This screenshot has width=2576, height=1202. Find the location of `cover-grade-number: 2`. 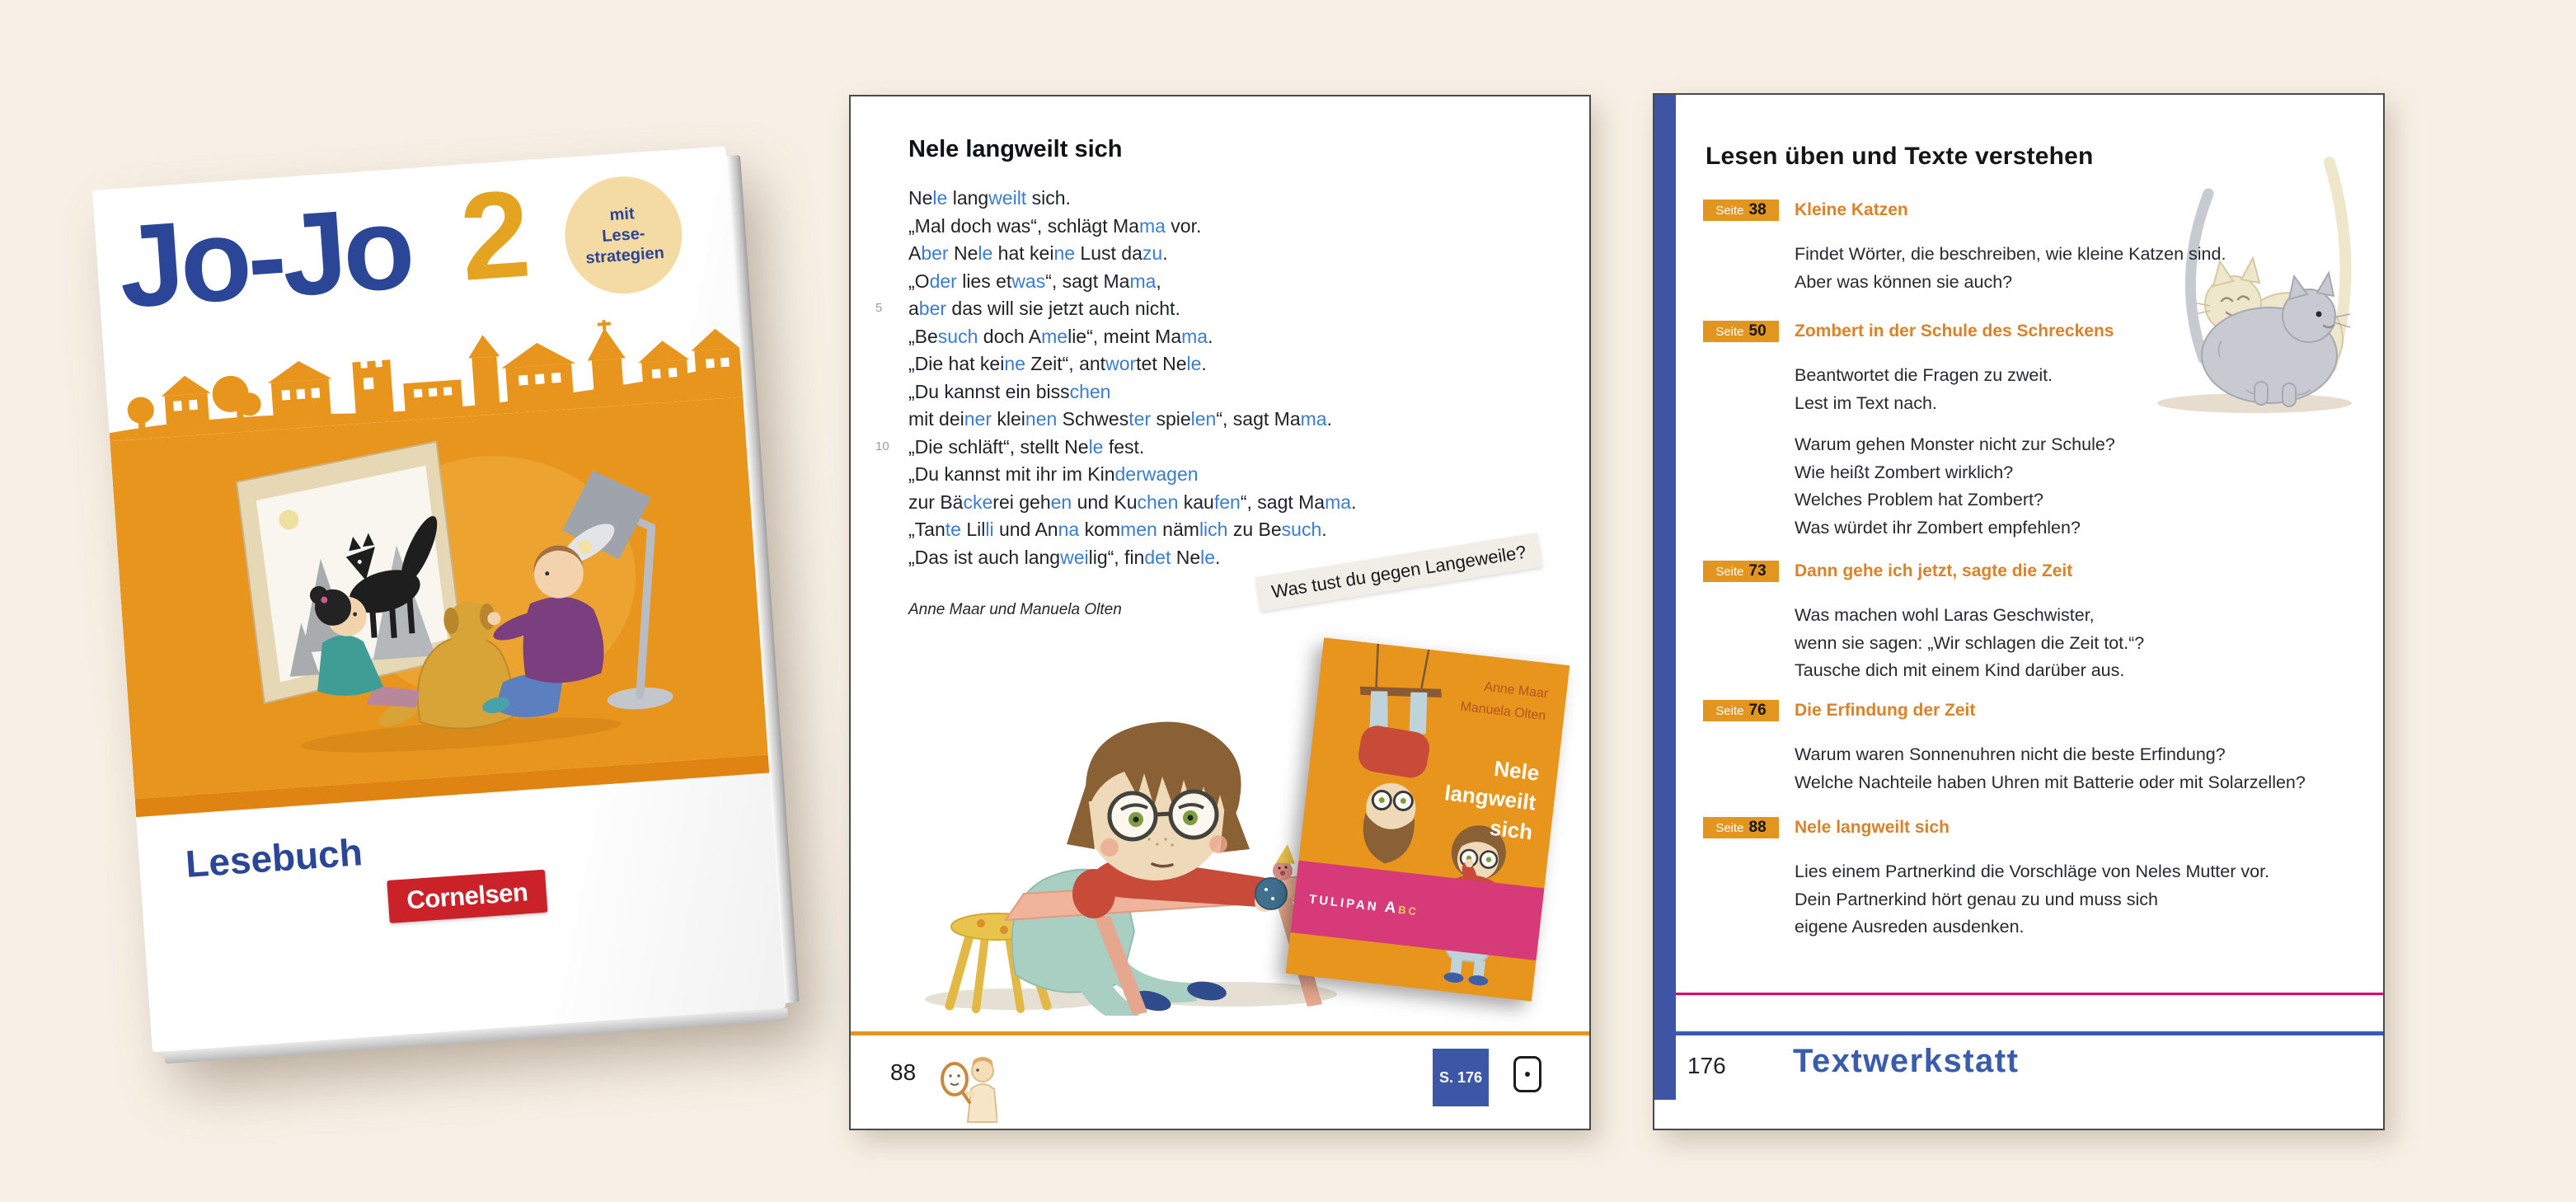

cover-grade-number: 2 is located at coordinates (496, 235).